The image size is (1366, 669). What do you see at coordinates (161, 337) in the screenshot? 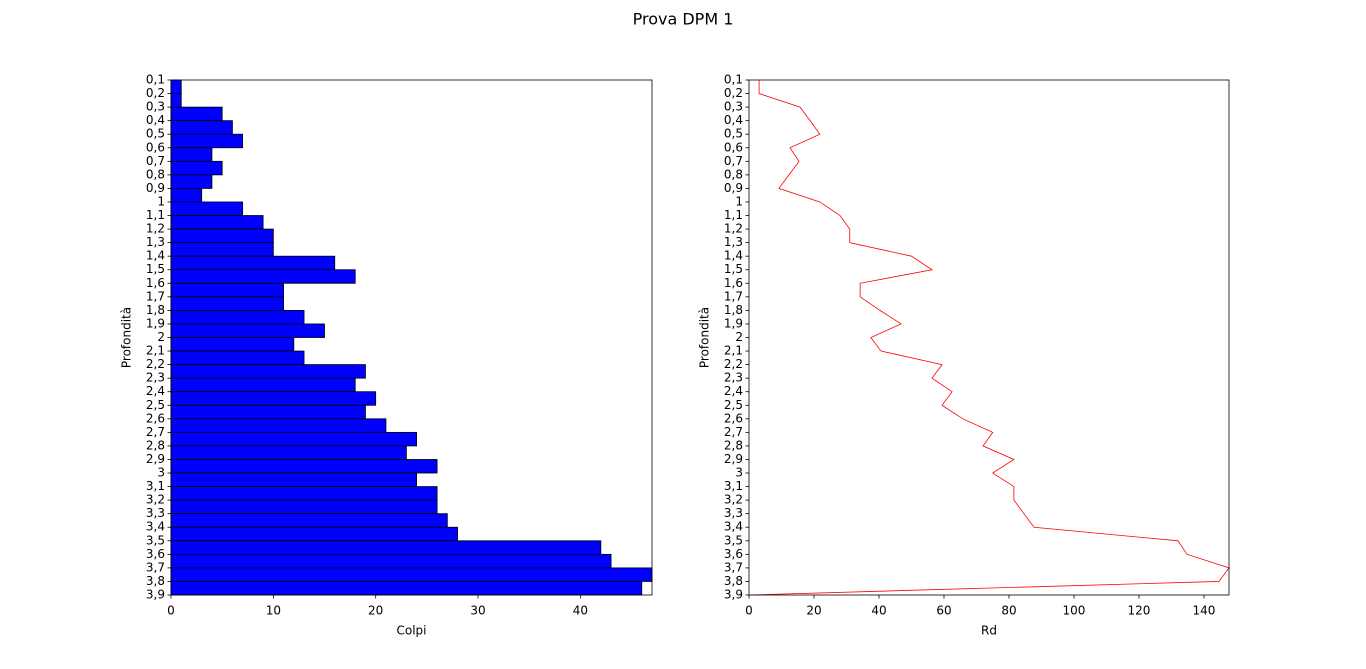
I see `y-tick-label: 2` at bounding box center [161, 337].